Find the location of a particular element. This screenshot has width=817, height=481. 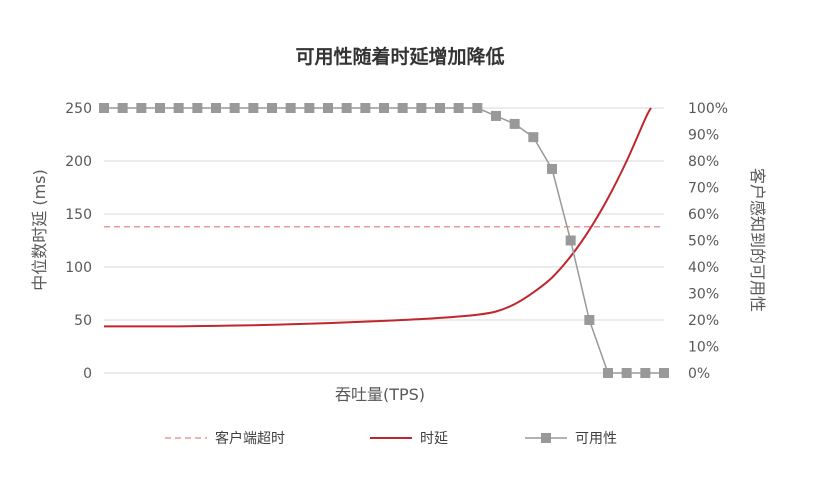

left-tick-label: 50 is located at coordinates (83, 321).